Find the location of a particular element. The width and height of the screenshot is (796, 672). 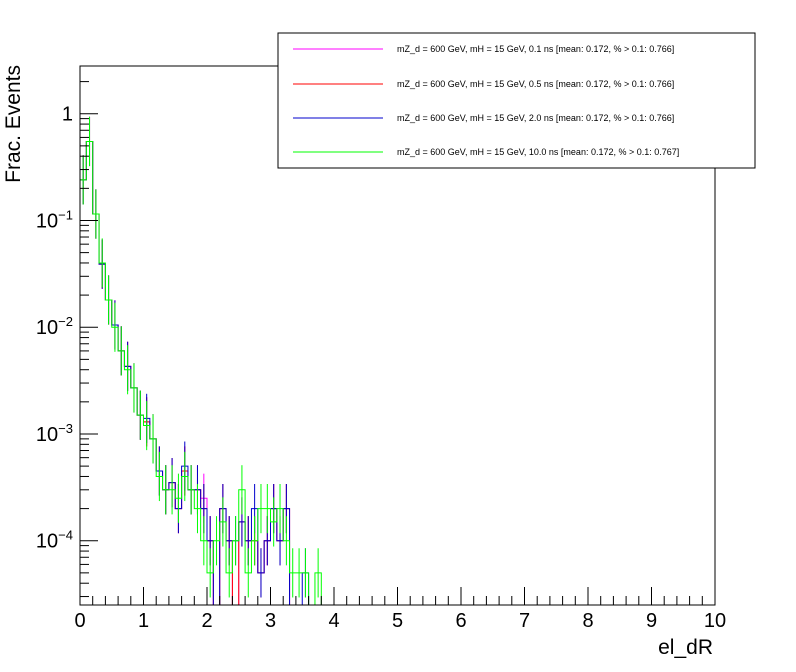

x-tick-label: 5 is located at coordinates (397, 621).